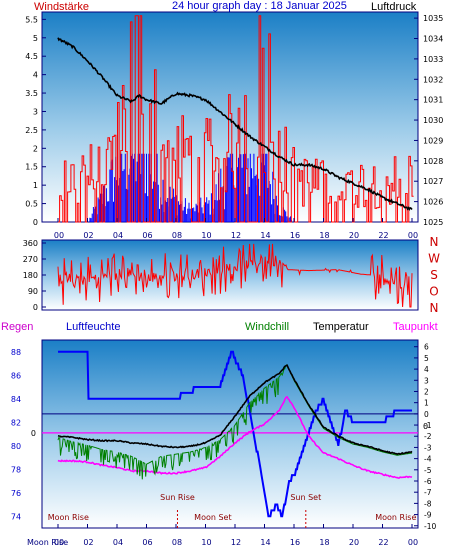 This screenshot has height=550, width=462. I want to click on wind-tick-label: 4.5, so click(31, 56).